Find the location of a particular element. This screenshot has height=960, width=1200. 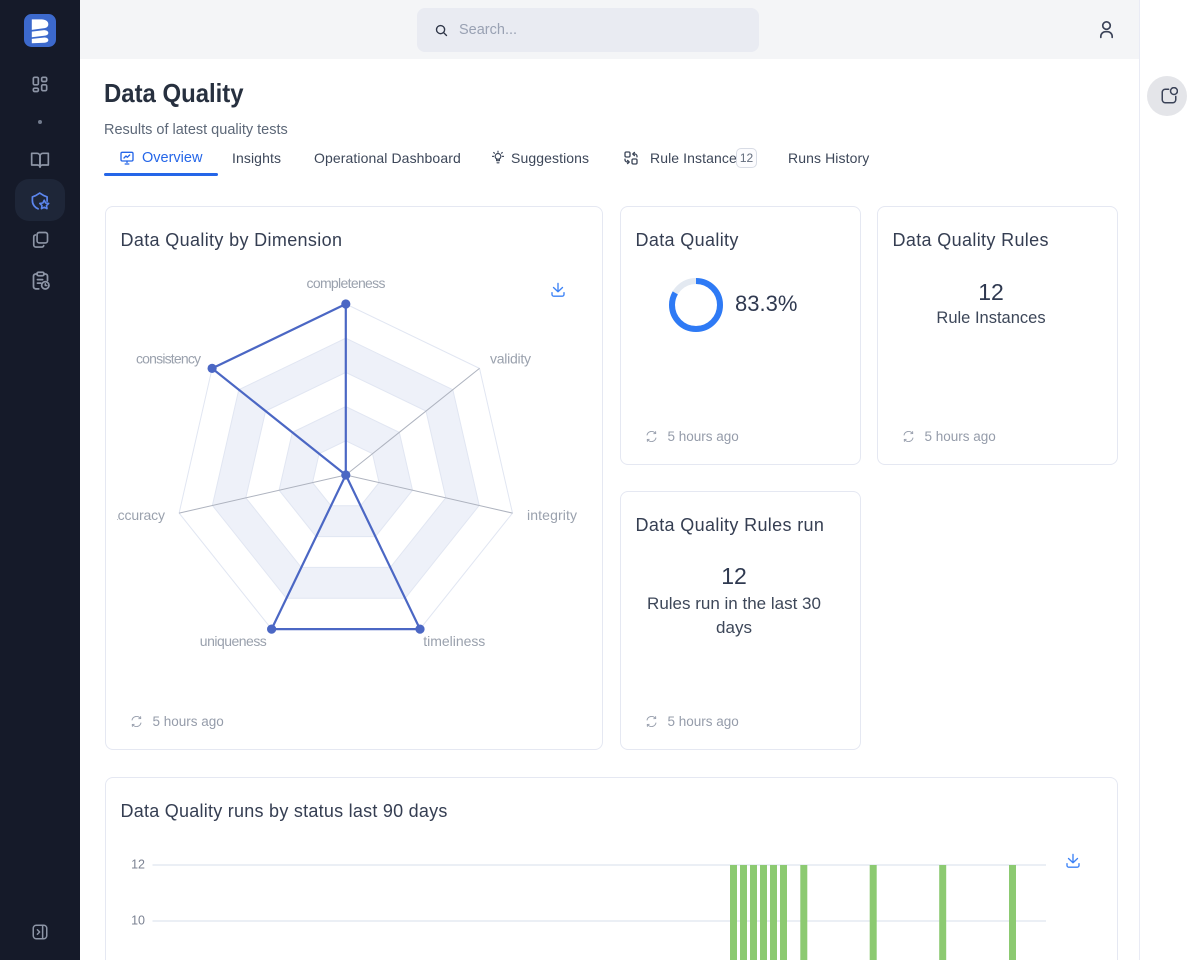

svg-text: consistency is located at coordinates (168, 359).